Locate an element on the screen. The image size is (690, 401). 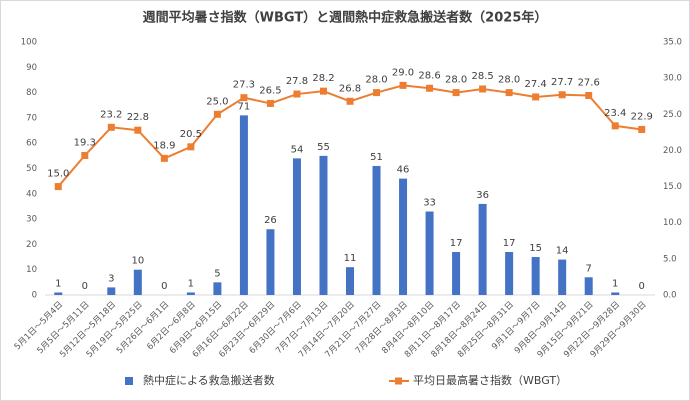
y-tick-label: 40 is located at coordinates (31, 194).